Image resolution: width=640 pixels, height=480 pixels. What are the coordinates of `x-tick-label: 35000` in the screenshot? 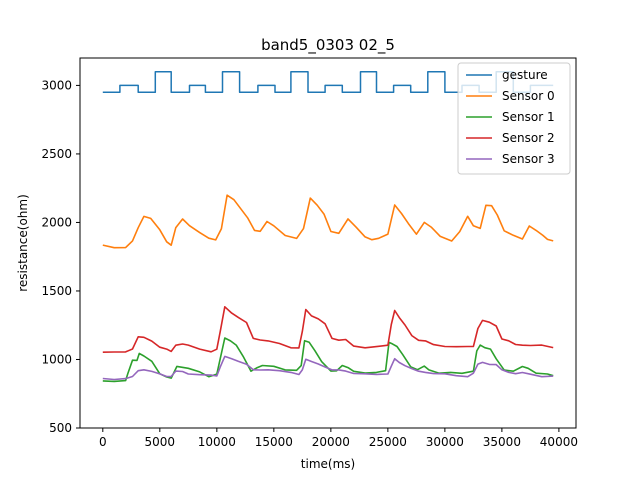 It's located at (502, 442).